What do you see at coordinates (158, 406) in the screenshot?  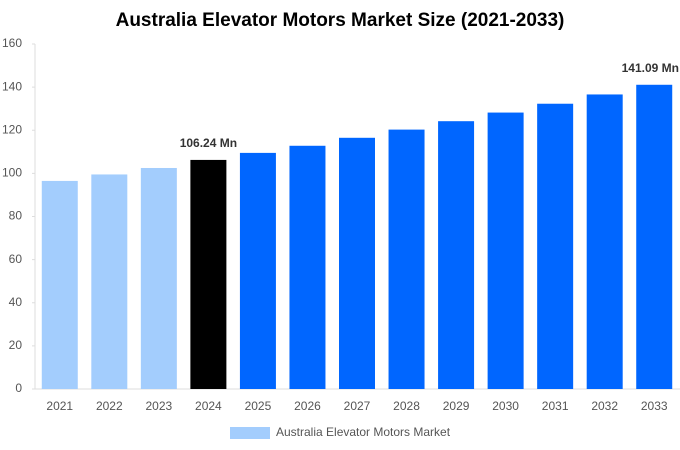 I see `x-tick-label: 2023` at bounding box center [158, 406].